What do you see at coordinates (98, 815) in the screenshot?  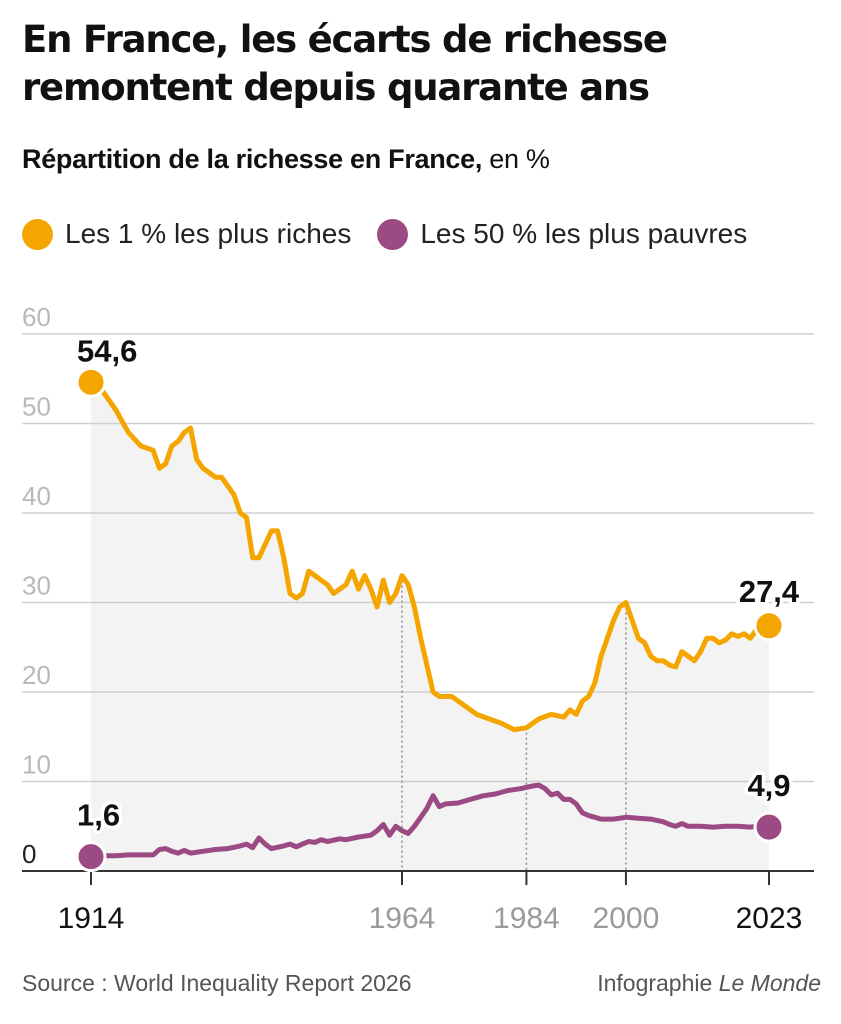 I see `bottom50-start-label: 1,6` at bounding box center [98, 815].